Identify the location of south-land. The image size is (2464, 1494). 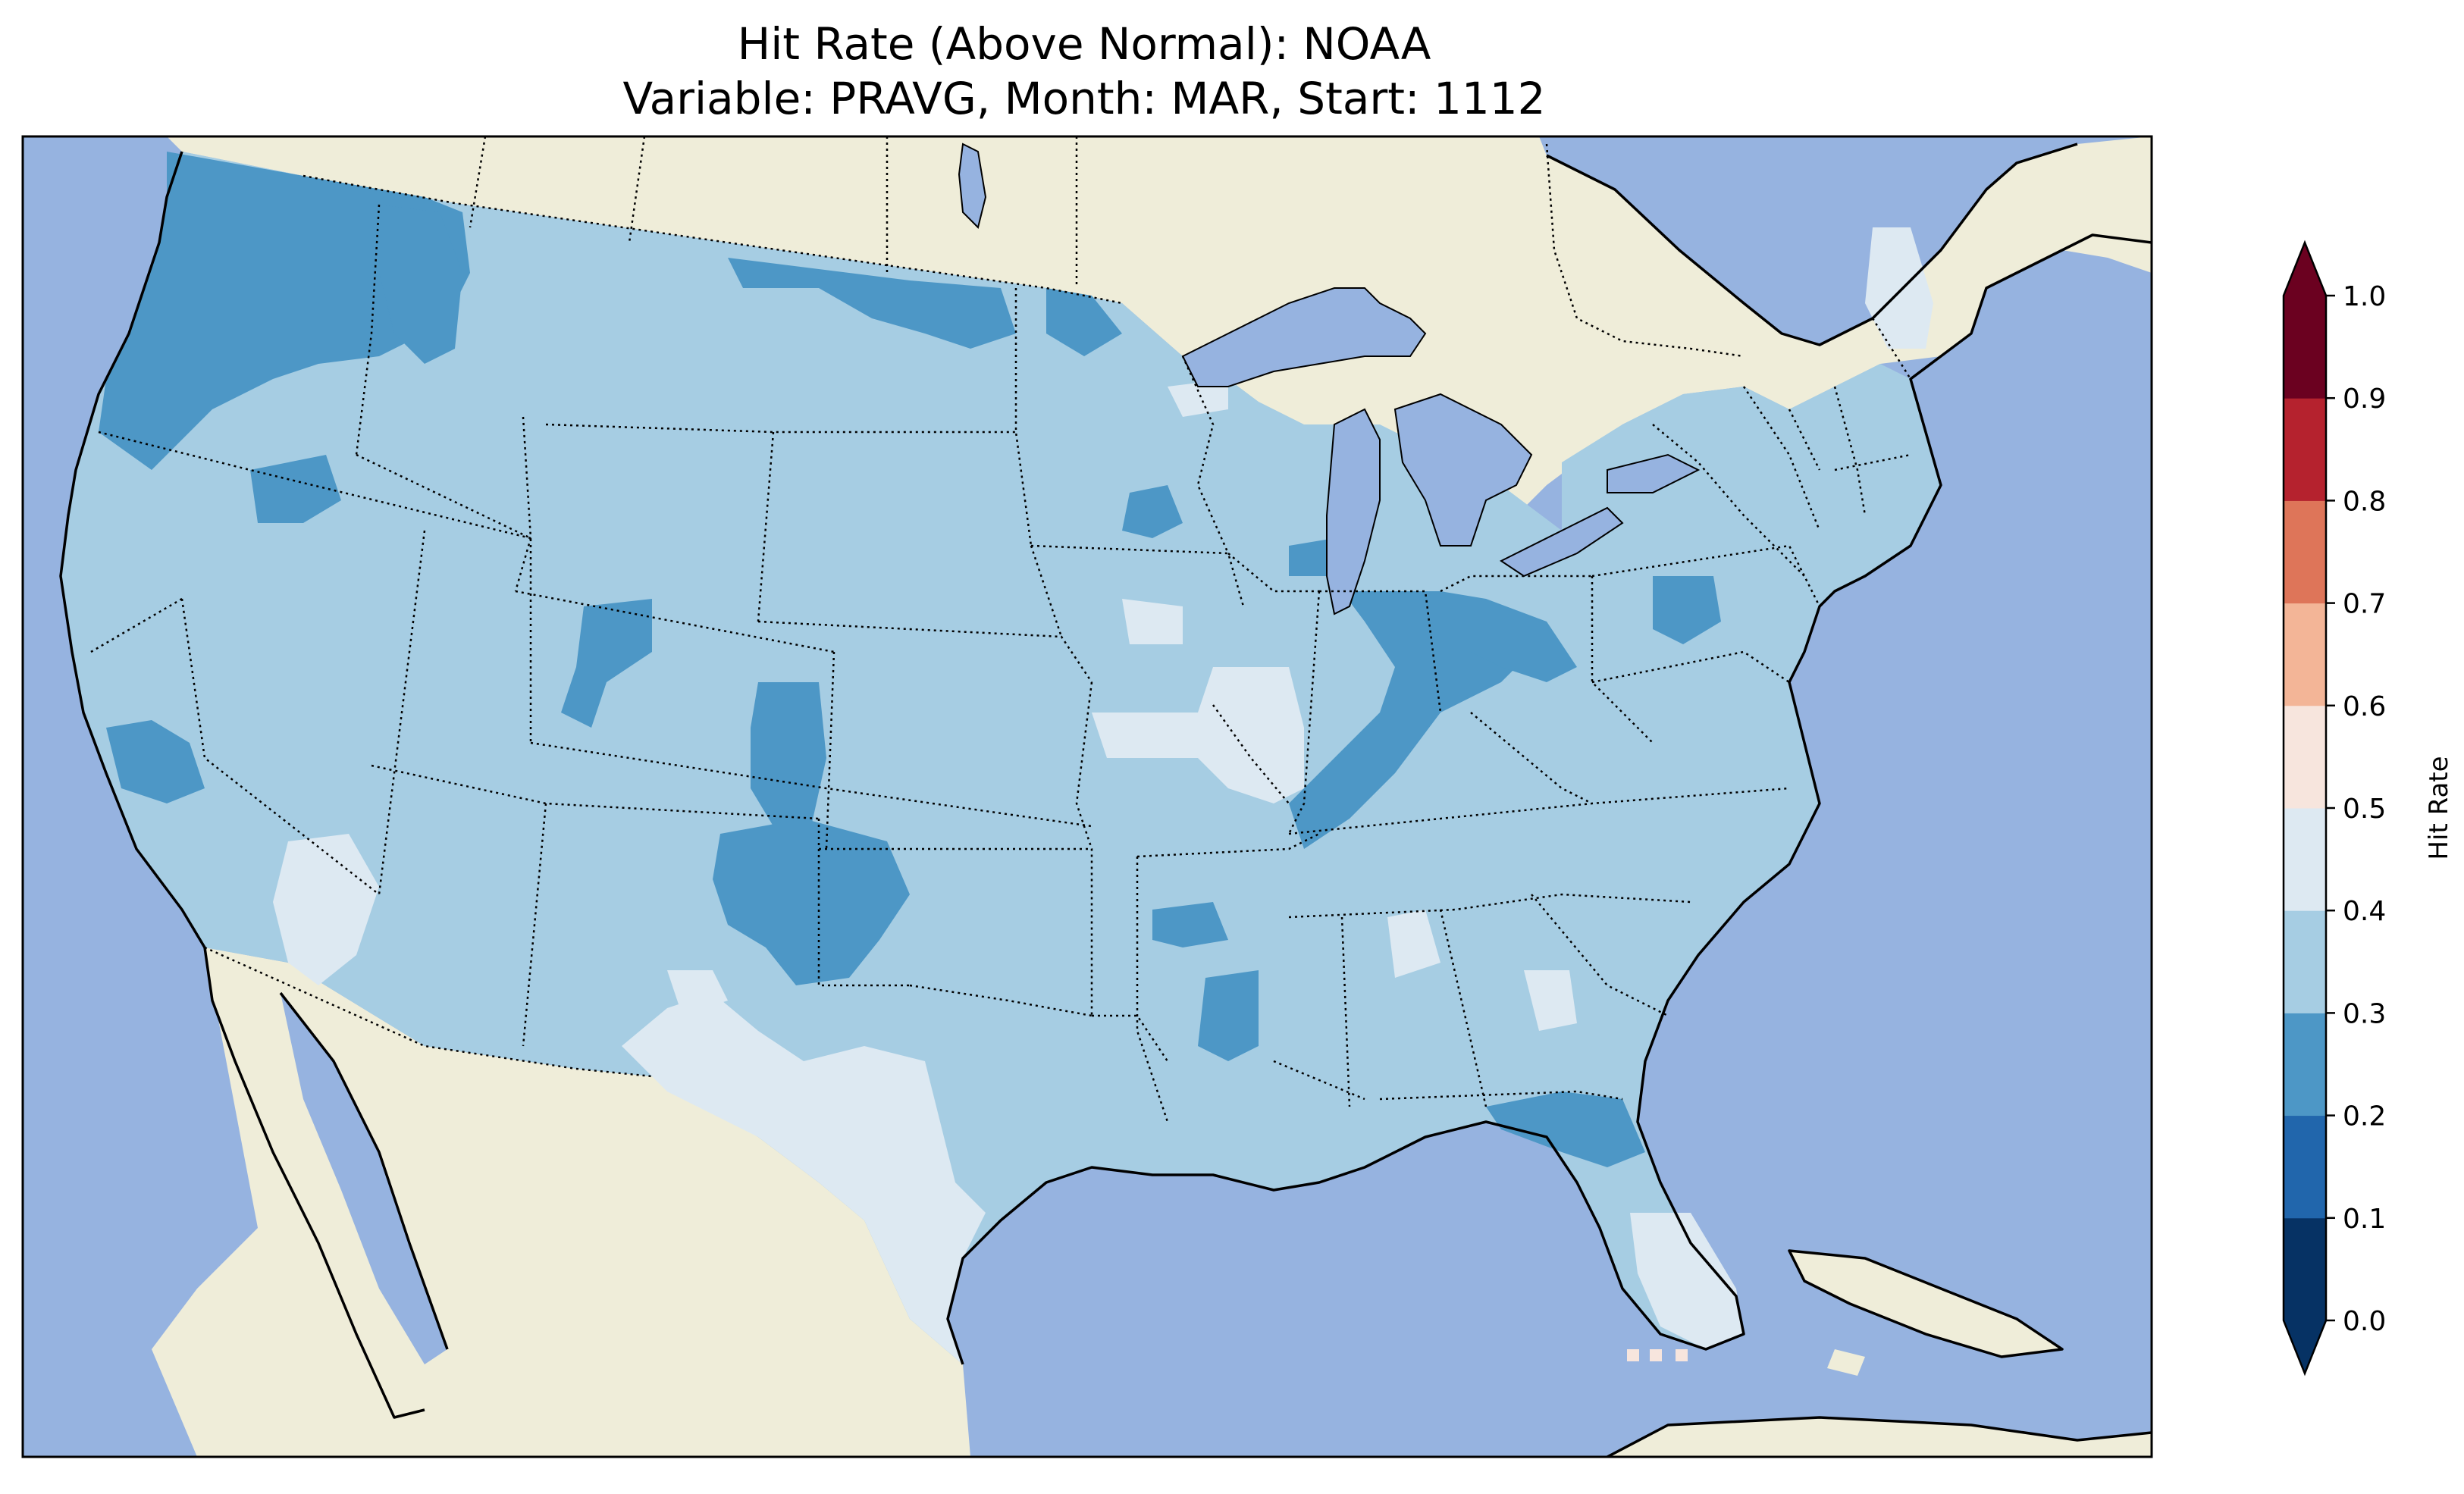
(1879, 1437).